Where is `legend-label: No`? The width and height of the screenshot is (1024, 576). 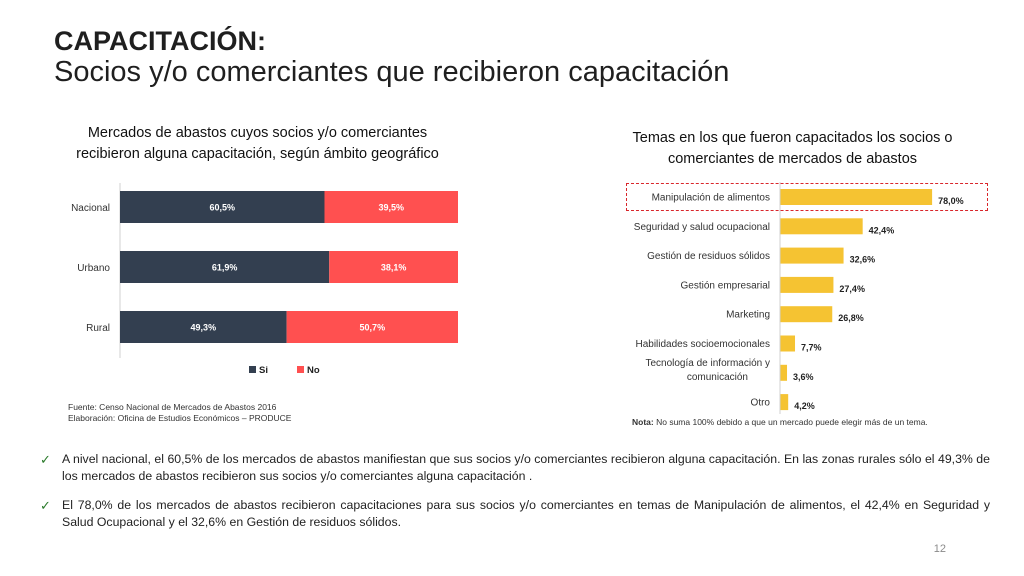 legend-label: No is located at coordinates (313, 370).